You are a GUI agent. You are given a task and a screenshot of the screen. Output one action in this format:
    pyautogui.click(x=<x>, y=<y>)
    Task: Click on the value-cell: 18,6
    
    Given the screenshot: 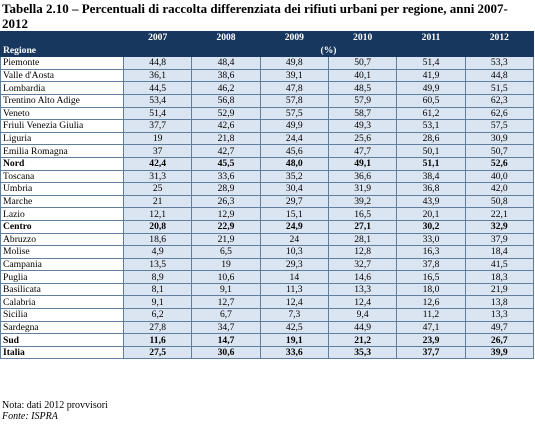 What is the action you would take?
    pyautogui.click(x=157, y=239)
    